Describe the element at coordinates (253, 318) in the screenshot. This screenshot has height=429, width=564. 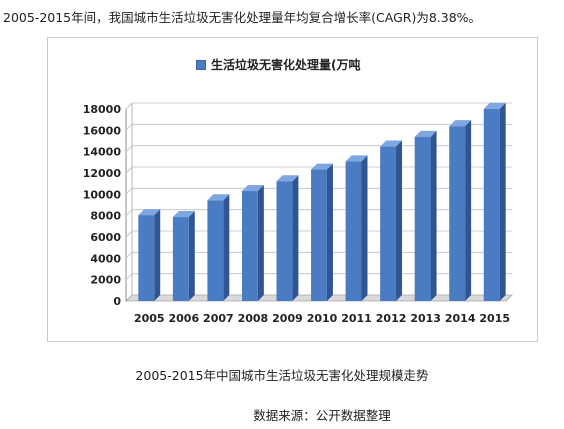
I see `x-tick-label: 2008` at that location.